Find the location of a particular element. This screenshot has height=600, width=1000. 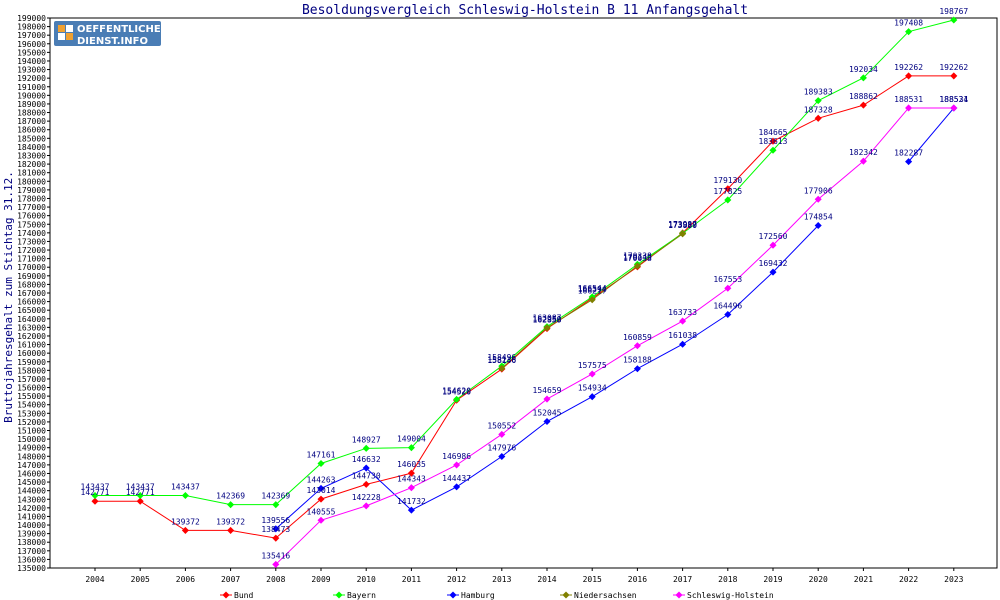

data-label-bayern: 183613 is located at coordinates (773, 141).